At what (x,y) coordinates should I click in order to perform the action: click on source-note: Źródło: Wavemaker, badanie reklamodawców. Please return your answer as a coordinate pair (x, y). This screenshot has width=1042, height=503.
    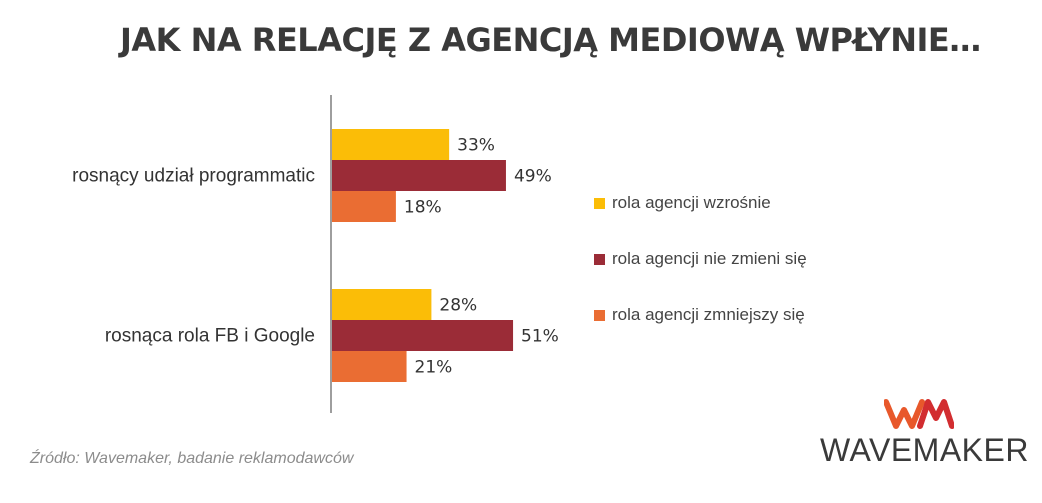
    Looking at the image, I should click on (192, 458).